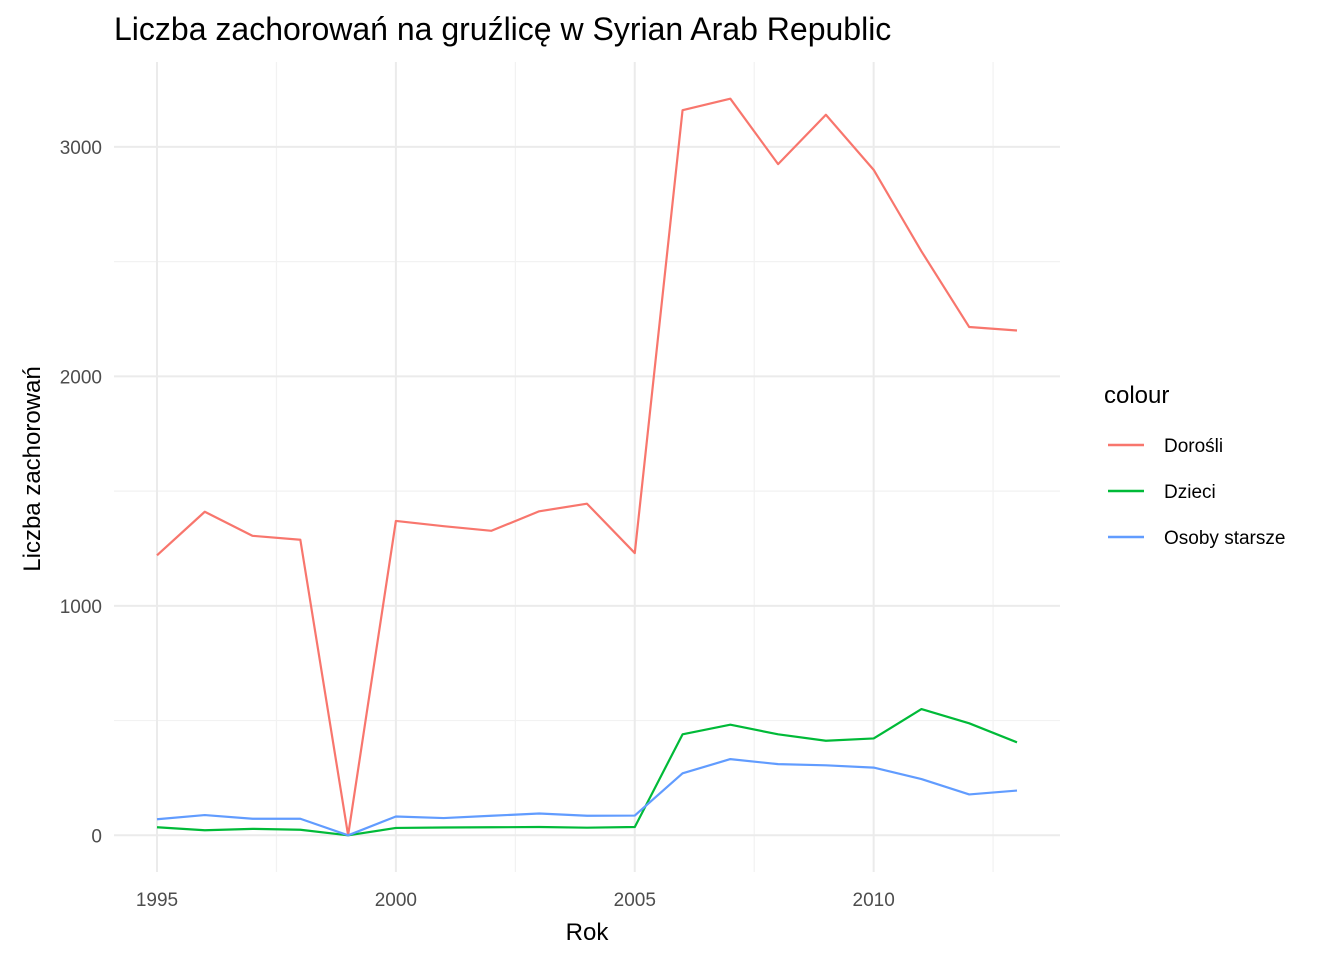  Describe the element at coordinates (874, 900) in the screenshot. I see `x-tick-label: 2010` at that location.